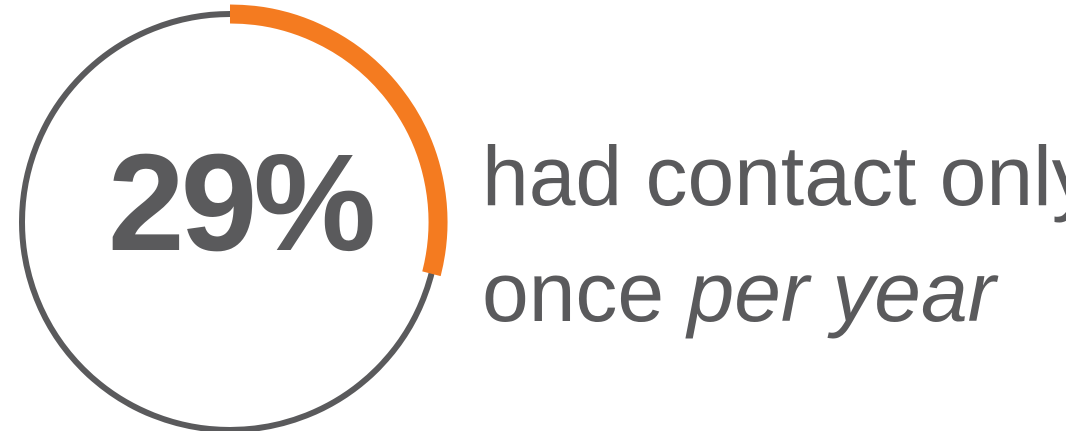 This screenshot has width=1066, height=431. What do you see at coordinates (774, 176) in the screenshot?
I see `caption-line-1: had contact only` at bounding box center [774, 176].